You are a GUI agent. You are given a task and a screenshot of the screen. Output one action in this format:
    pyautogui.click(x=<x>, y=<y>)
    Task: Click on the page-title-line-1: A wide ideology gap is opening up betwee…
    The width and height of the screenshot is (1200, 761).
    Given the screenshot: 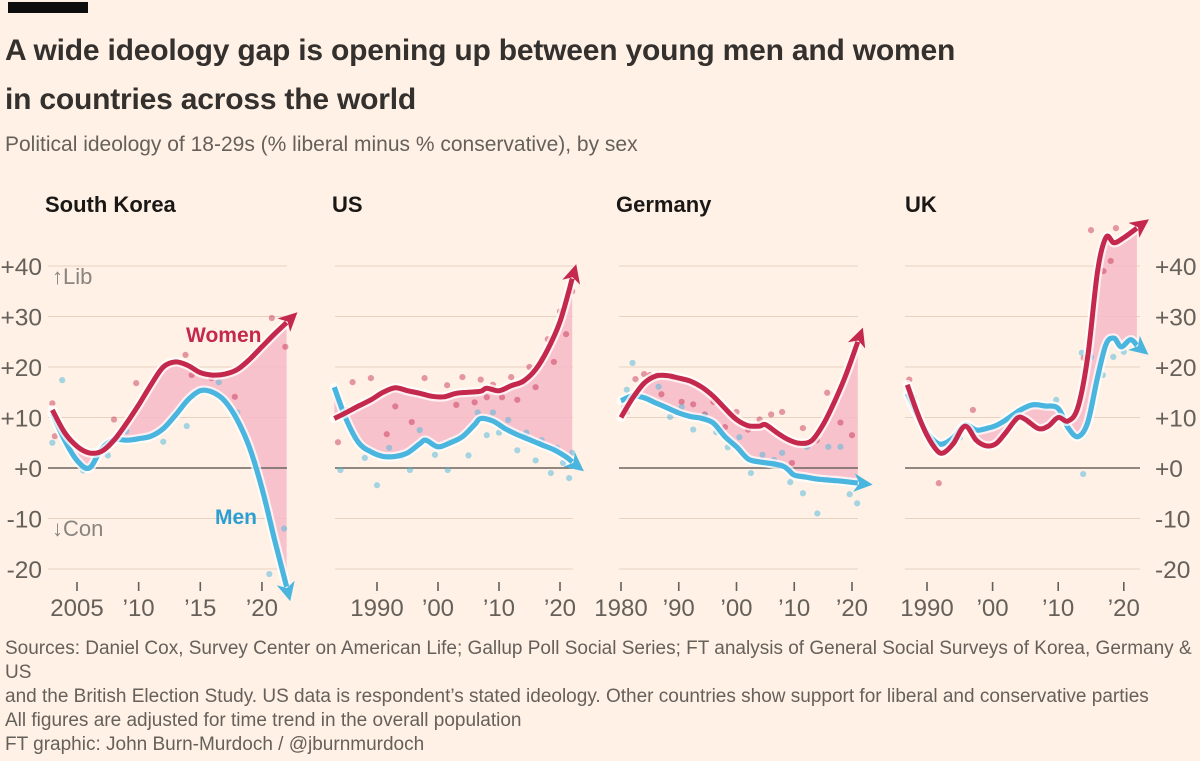 What is the action you would take?
    pyautogui.click(x=480, y=50)
    